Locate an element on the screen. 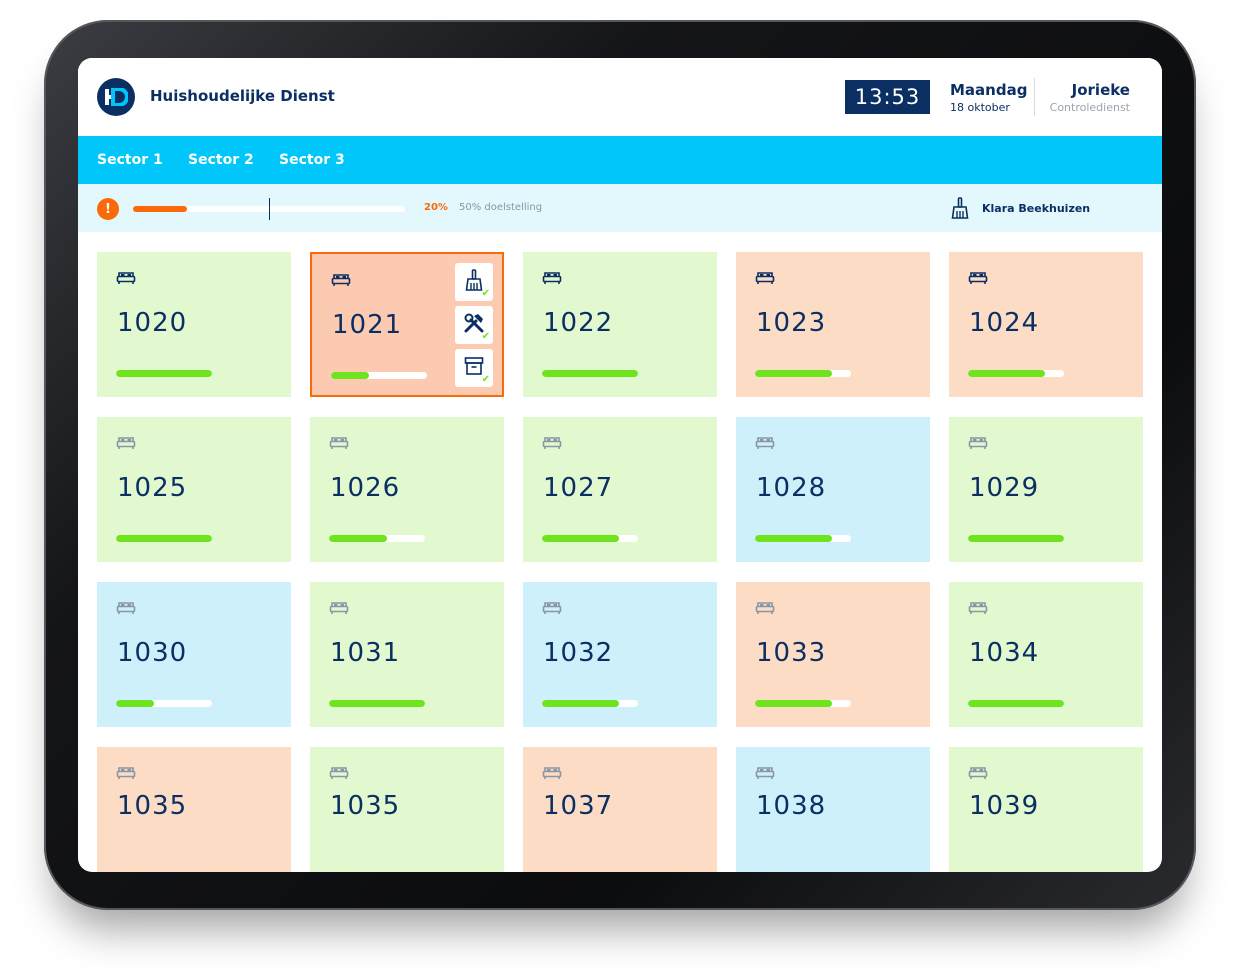 This screenshot has height=969, width=1240. current-date: 18 oktober is located at coordinates (980, 107).